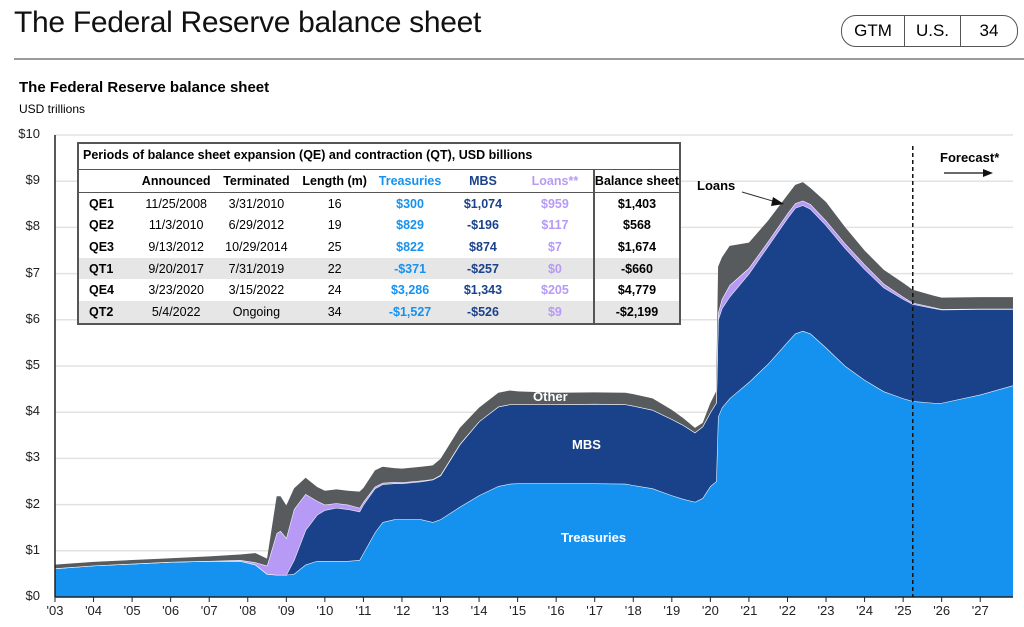 The width and height of the screenshot is (1024, 627). I want to click on cell-mbs: -$526, so click(483, 311).